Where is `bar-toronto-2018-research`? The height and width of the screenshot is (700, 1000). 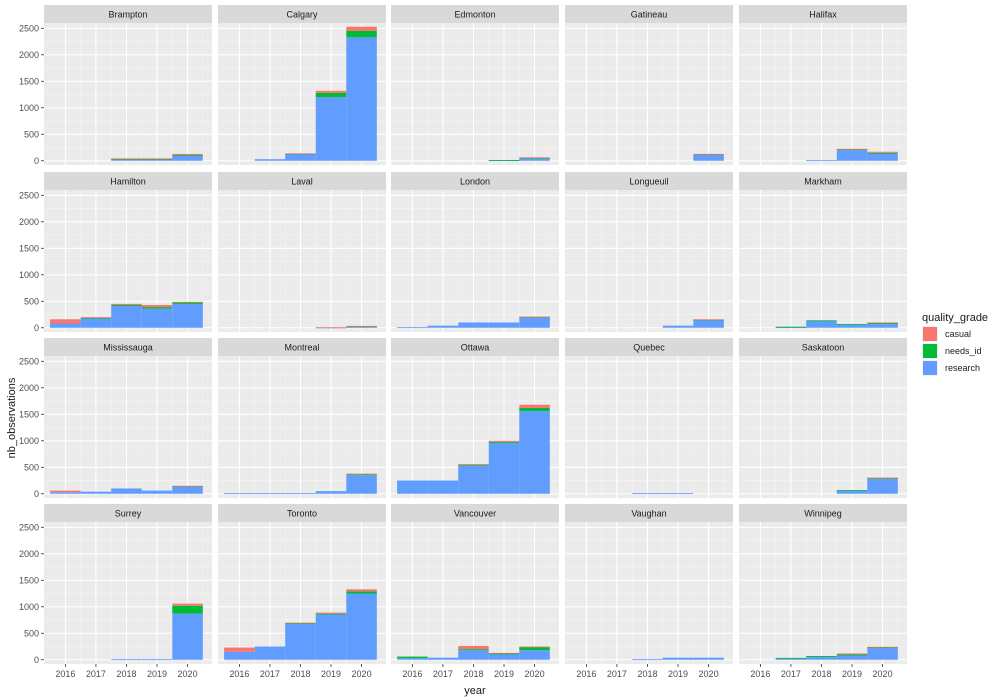 bar-toronto-2018-research is located at coordinates (300, 641).